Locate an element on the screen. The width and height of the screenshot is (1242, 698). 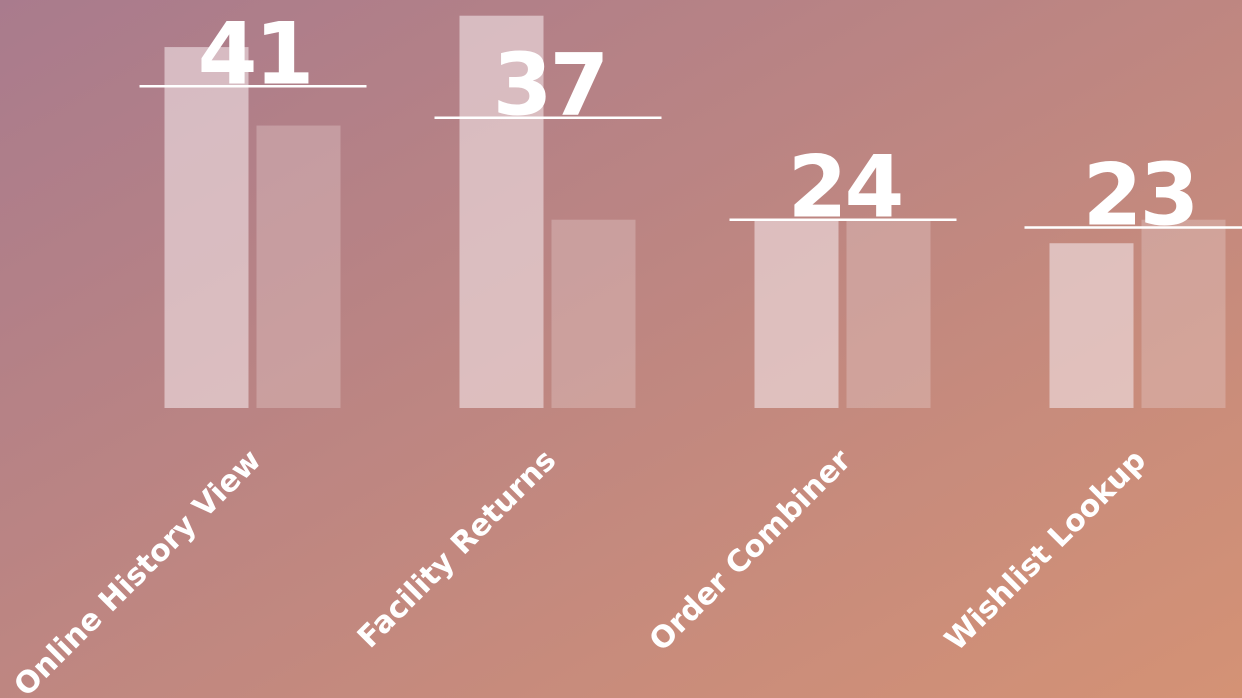
marker-label: 41 is located at coordinates (255, 54).